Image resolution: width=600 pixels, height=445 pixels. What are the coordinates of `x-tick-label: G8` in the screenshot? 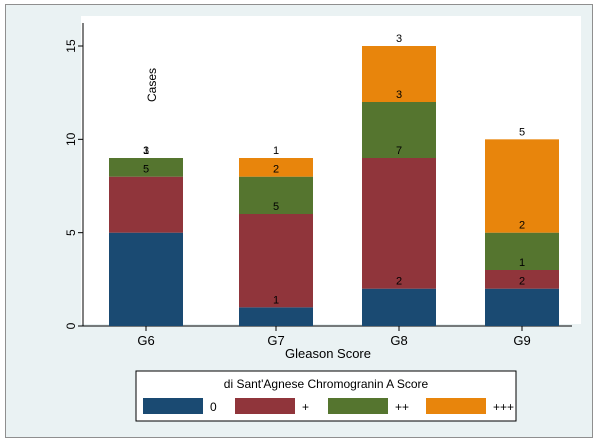 It's located at (398, 340).